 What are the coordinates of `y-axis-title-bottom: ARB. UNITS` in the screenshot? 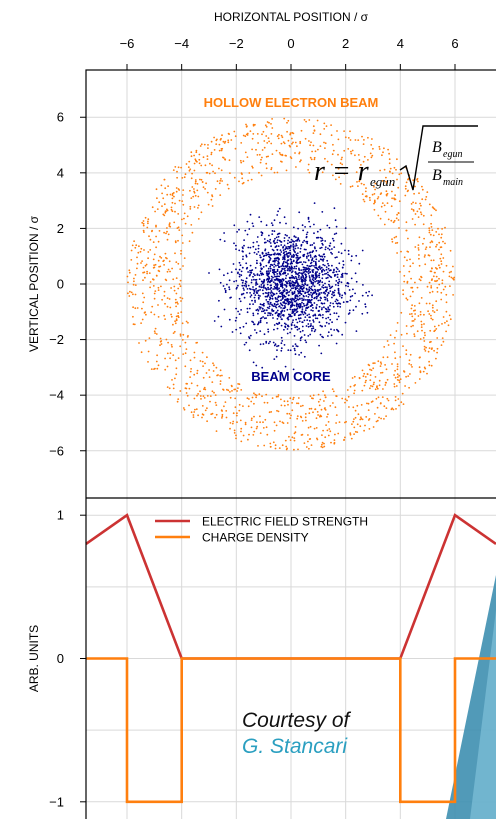 It's located at (34, 658).